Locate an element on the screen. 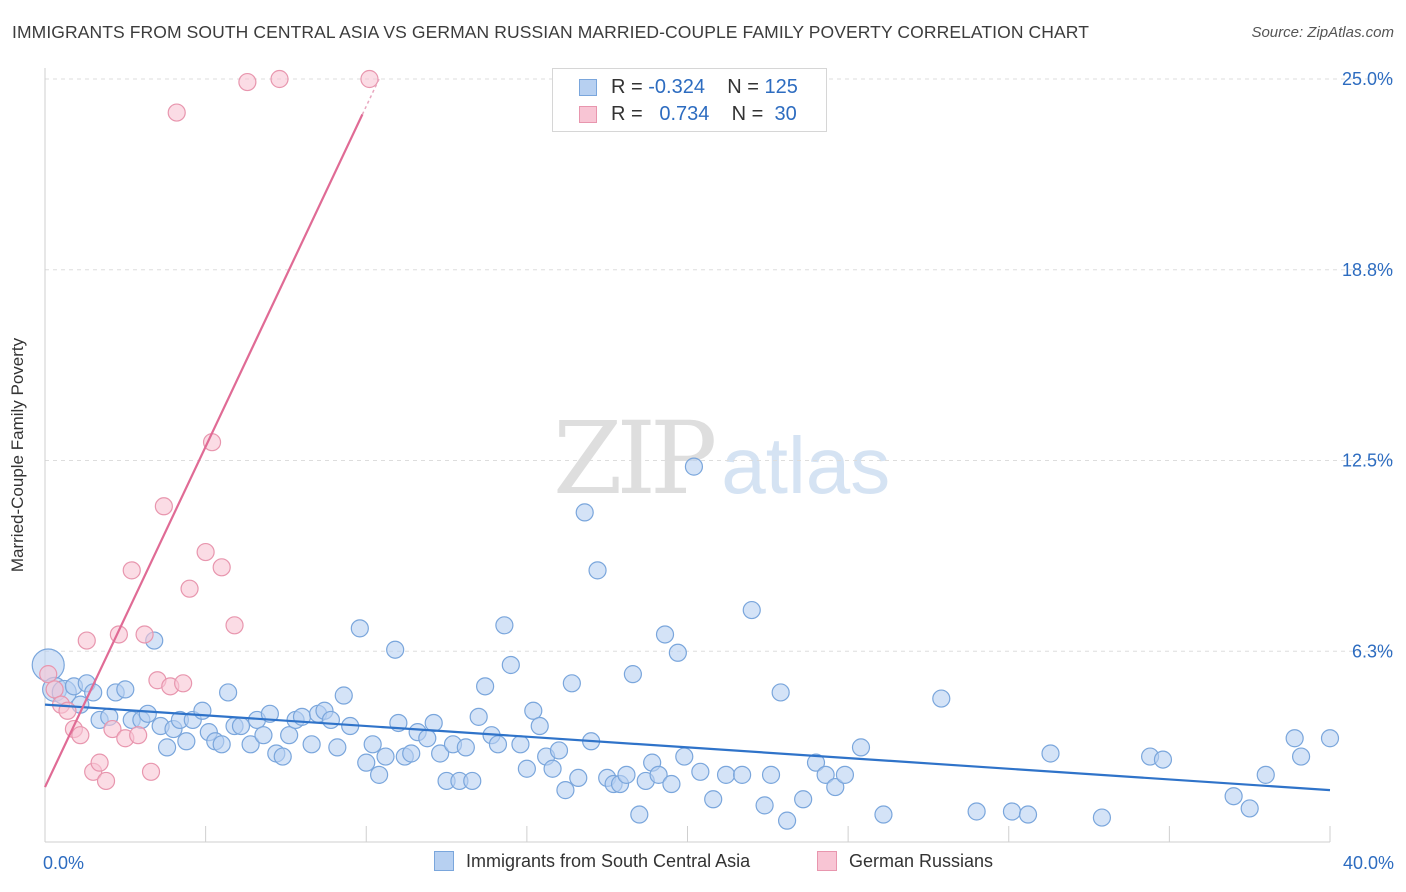 The width and height of the screenshot is (1406, 892). watermark: ZIP atlas is located at coordinates (721, 458).